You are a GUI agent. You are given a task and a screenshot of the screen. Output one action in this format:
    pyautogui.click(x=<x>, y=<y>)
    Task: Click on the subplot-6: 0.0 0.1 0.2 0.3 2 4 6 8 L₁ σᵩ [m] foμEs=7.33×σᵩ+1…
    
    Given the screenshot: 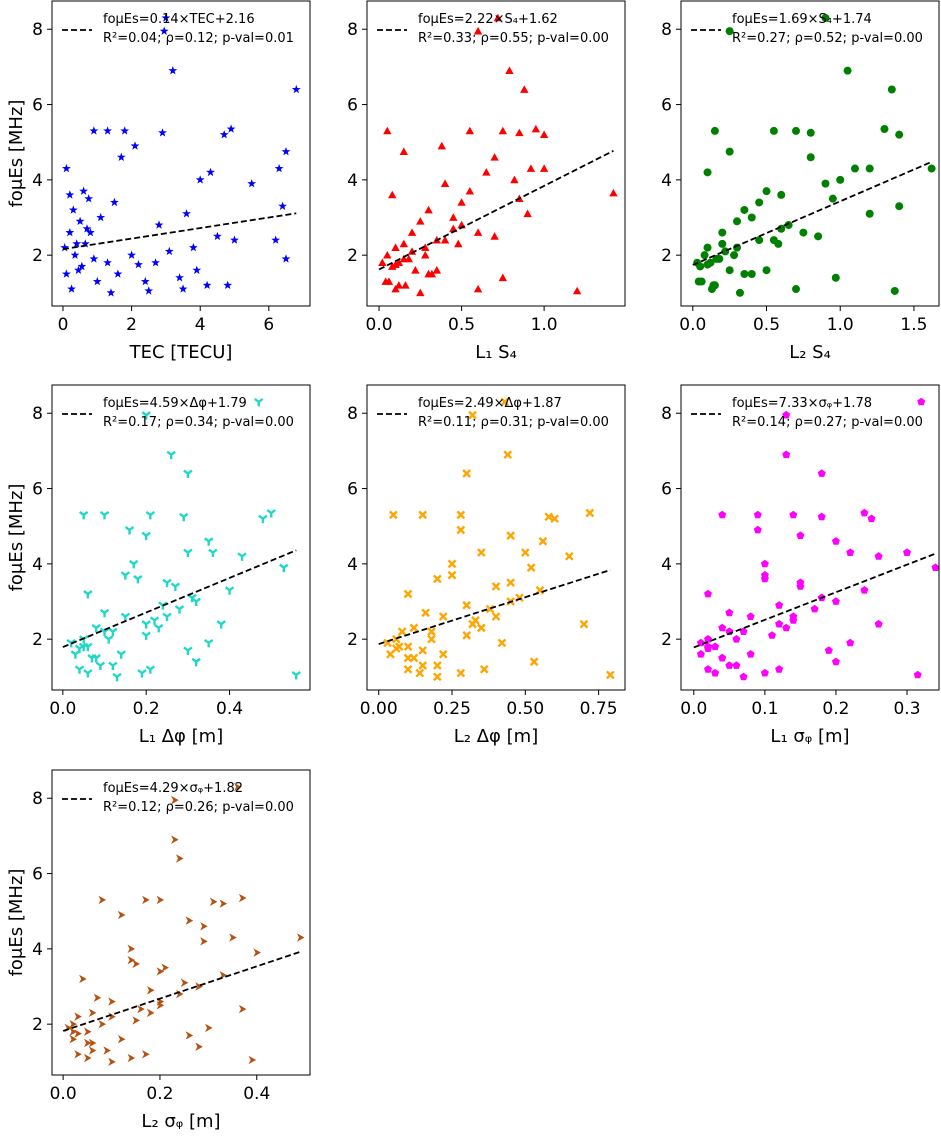 What is the action you would take?
    pyautogui.click(x=800, y=565)
    